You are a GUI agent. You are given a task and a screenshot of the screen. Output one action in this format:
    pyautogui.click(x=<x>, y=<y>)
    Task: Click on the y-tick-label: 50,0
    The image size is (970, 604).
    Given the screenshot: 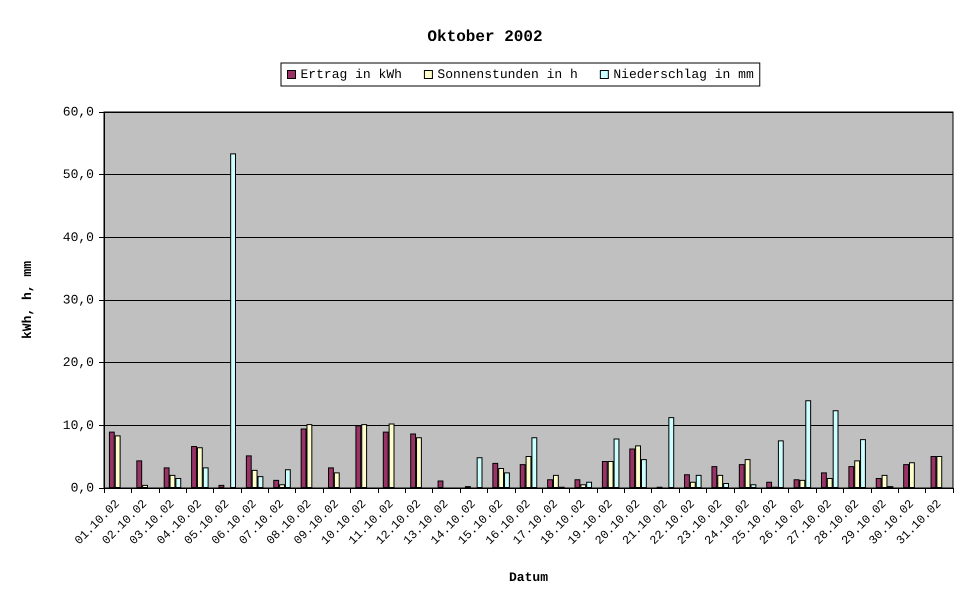 What is the action you would take?
    pyautogui.click(x=78, y=174)
    